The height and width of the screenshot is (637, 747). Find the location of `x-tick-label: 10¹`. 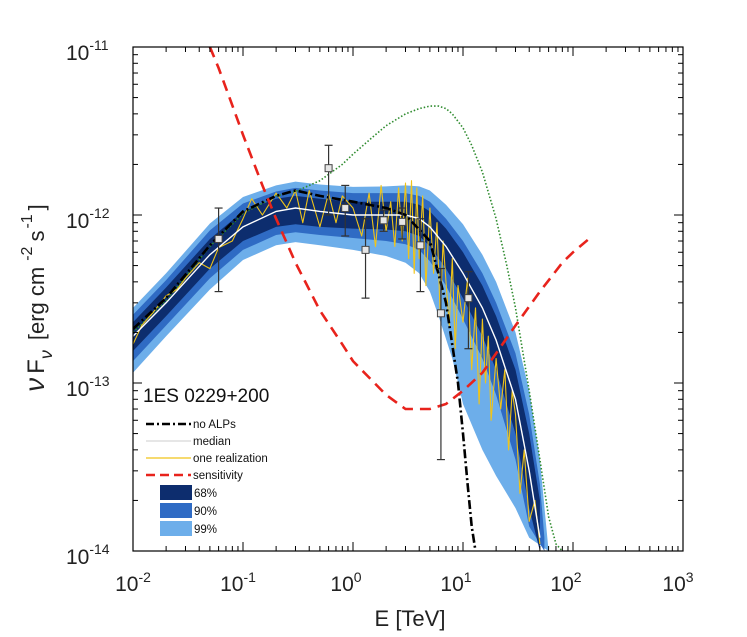

x-tick-label: 10¹ is located at coordinates (455, 582).